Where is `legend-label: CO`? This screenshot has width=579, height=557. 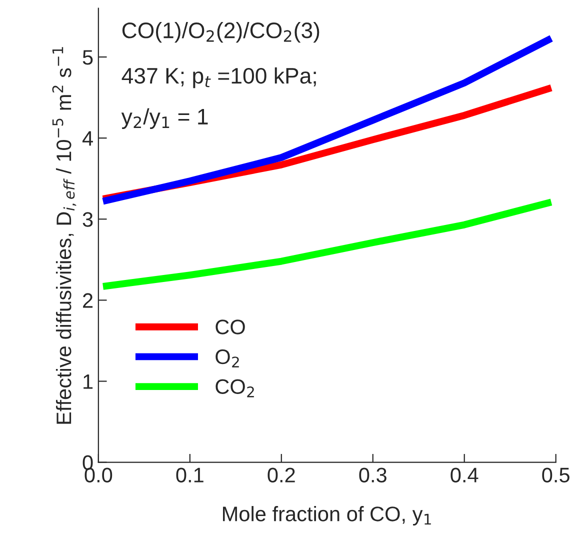 legend-label: CO is located at coordinates (230, 327).